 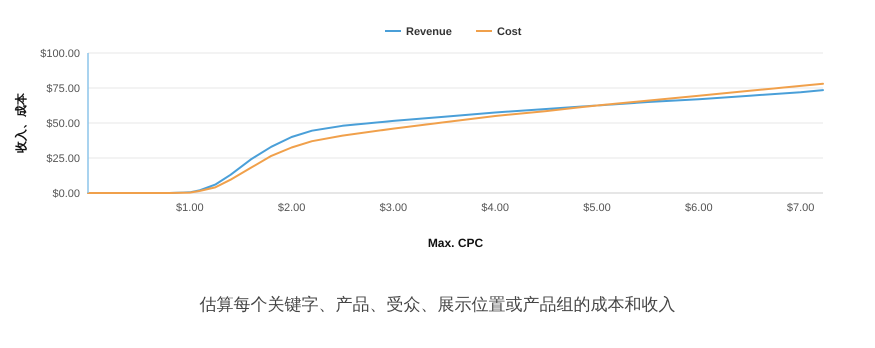 What do you see at coordinates (292, 208) in the screenshot?
I see `x-tick-label: $2.00` at bounding box center [292, 208].